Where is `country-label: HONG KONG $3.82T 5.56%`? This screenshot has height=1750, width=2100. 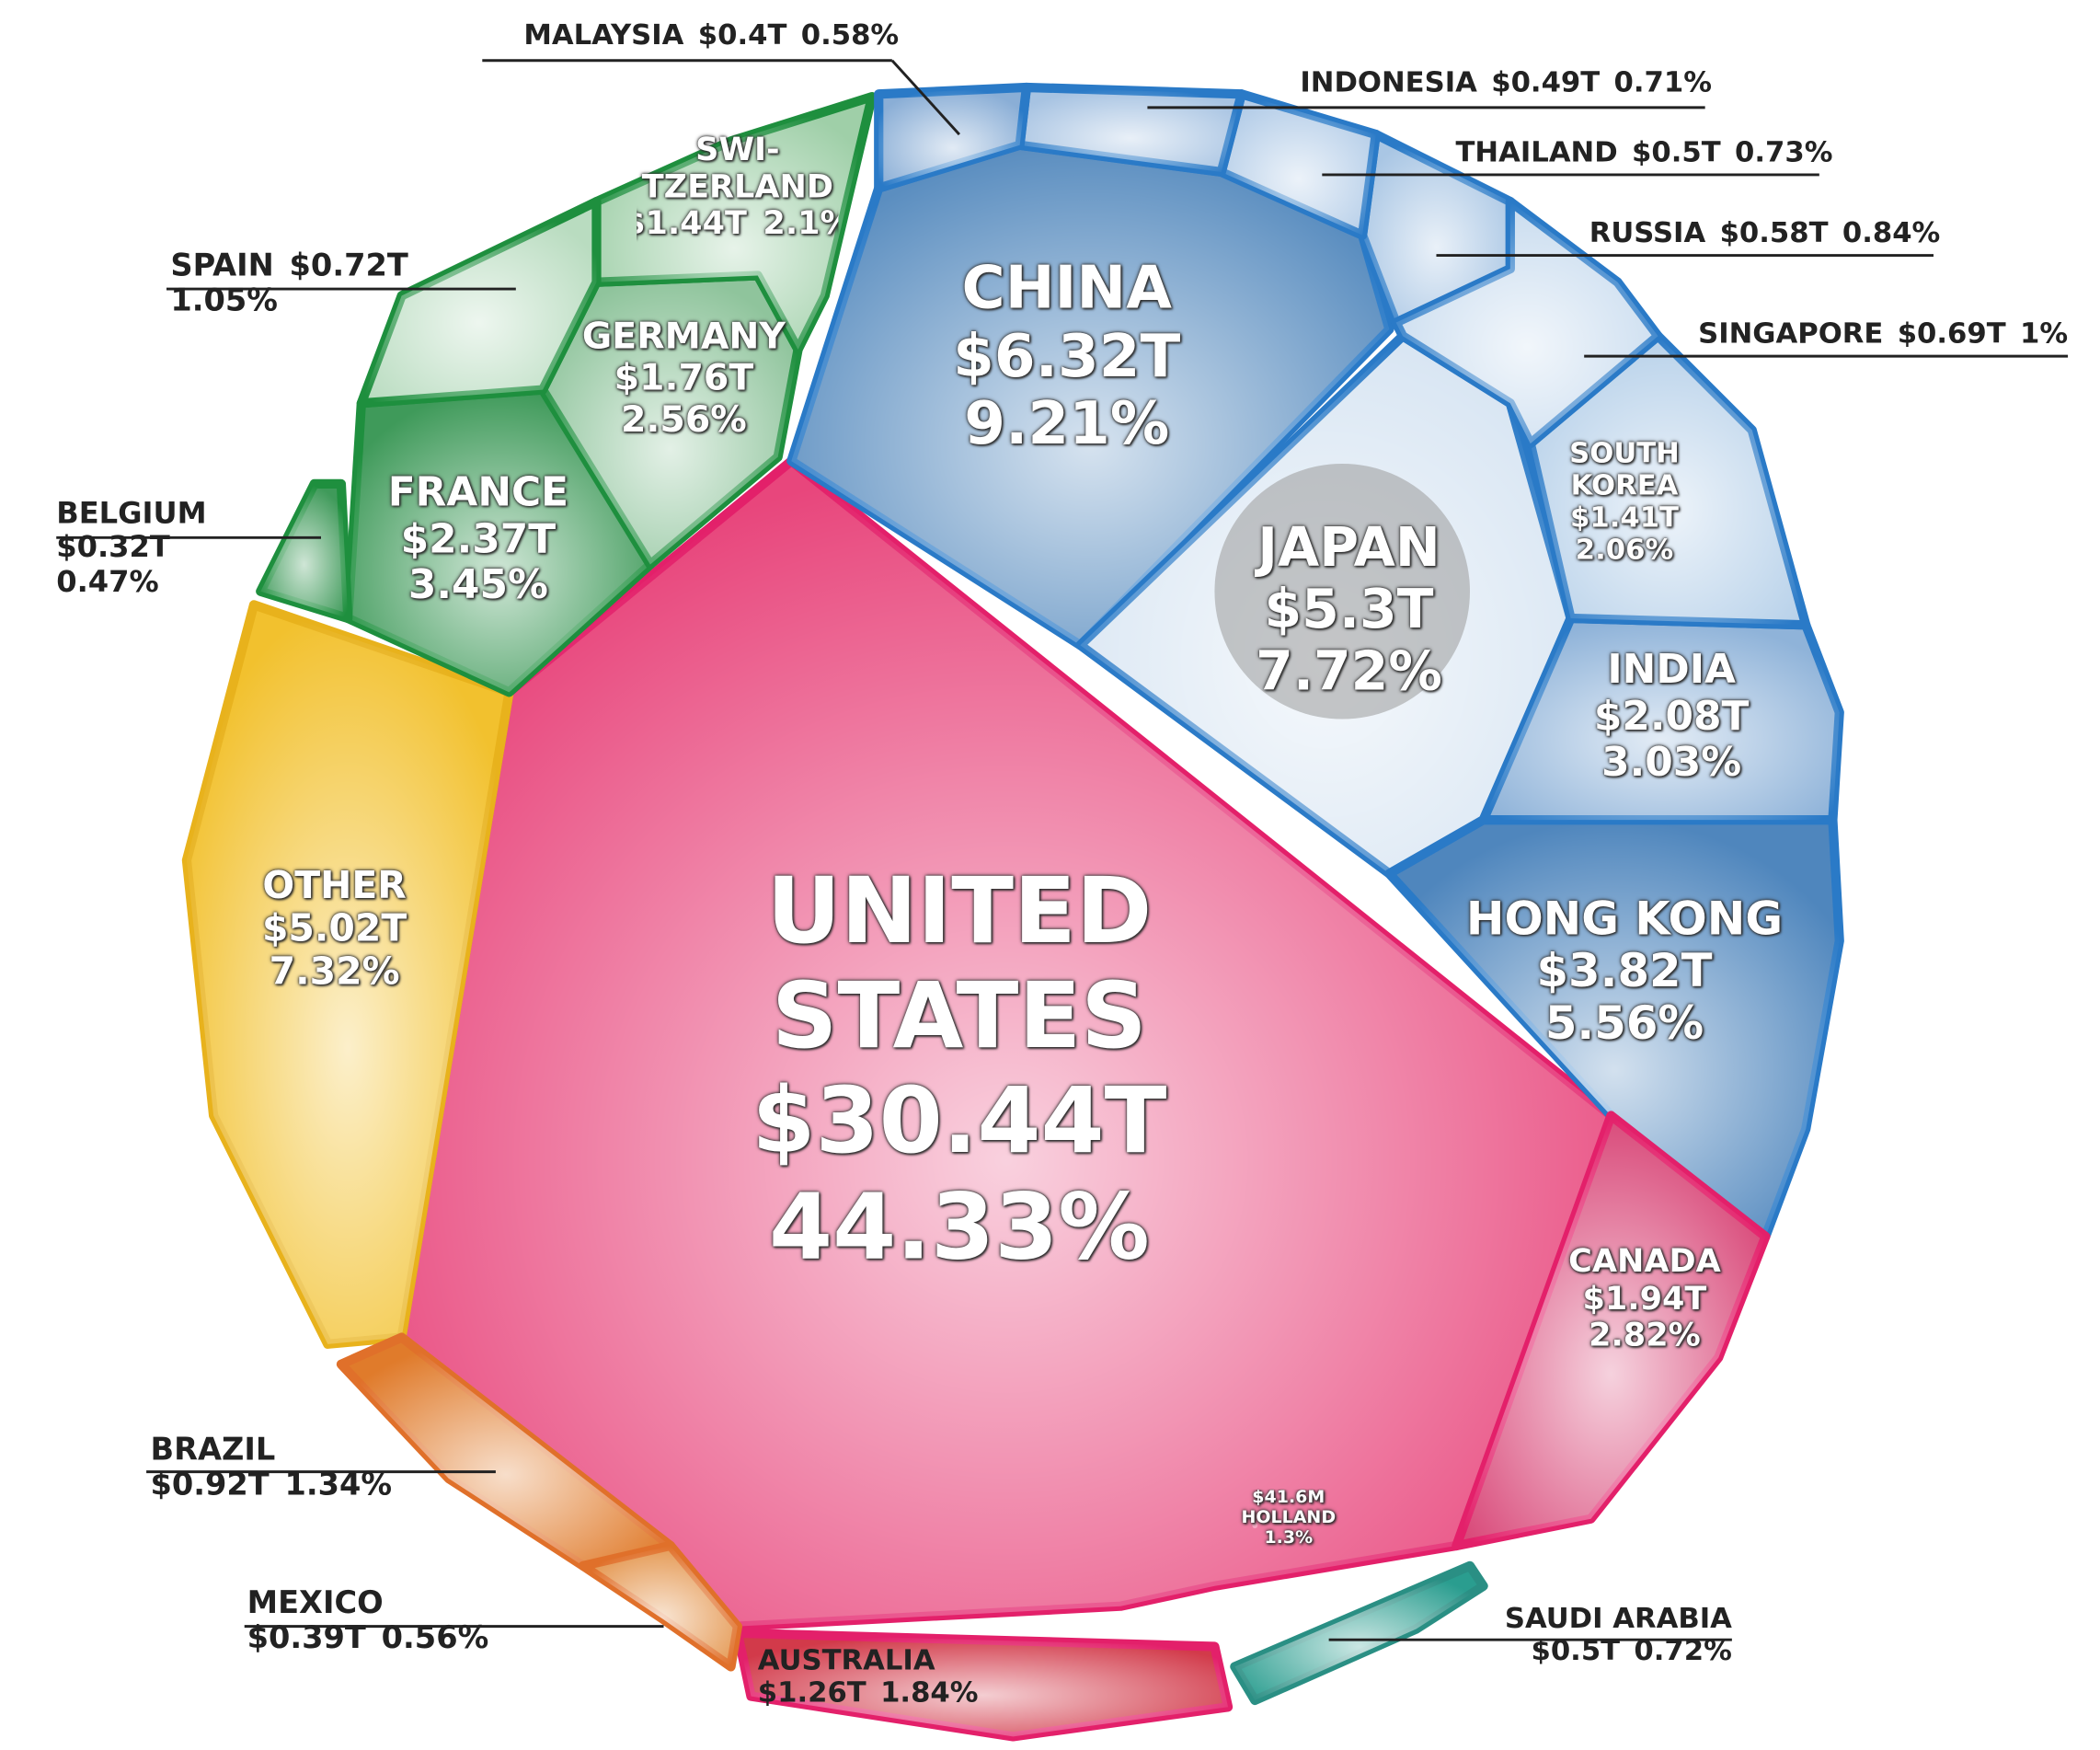
country-label: HONG KONG $3.82T 5.56% is located at coordinates (1624, 994).